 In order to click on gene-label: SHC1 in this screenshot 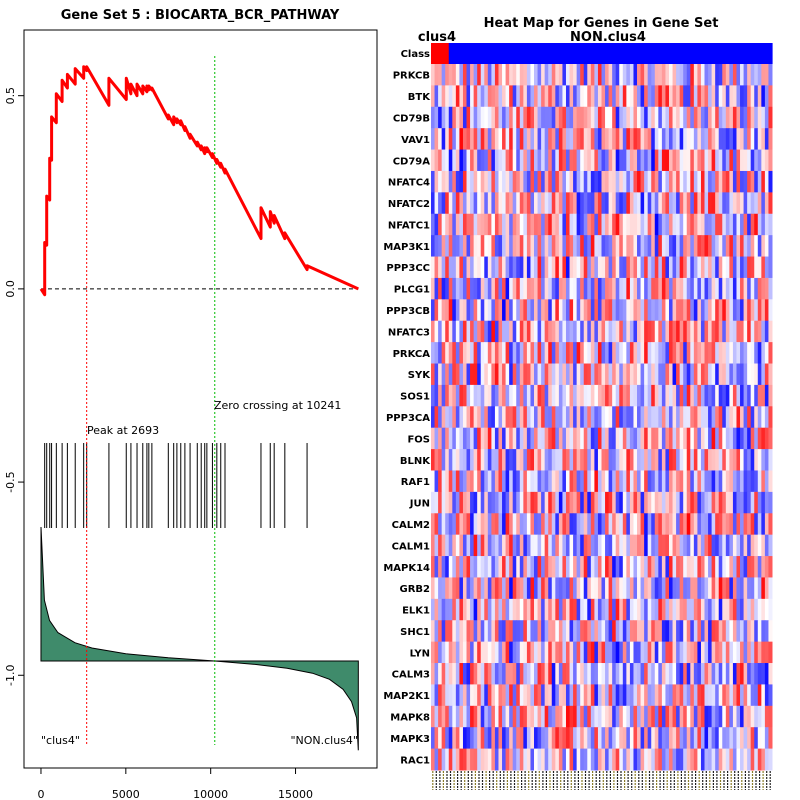, I will do `click(415, 632)`.